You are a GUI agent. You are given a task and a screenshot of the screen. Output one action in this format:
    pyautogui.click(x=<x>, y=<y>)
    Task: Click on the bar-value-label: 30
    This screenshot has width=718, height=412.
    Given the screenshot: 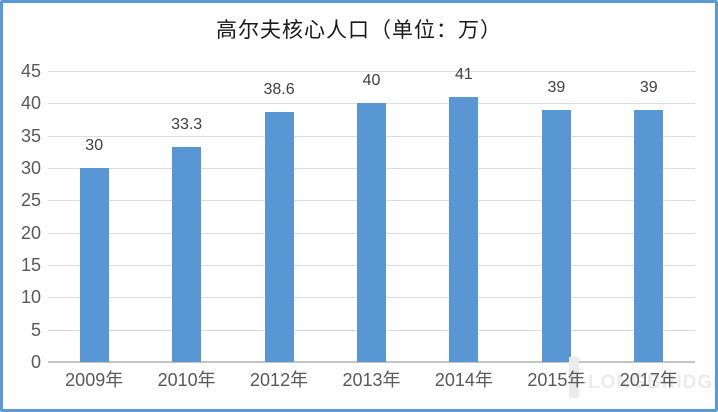 What is the action you would take?
    pyautogui.click(x=94, y=145)
    